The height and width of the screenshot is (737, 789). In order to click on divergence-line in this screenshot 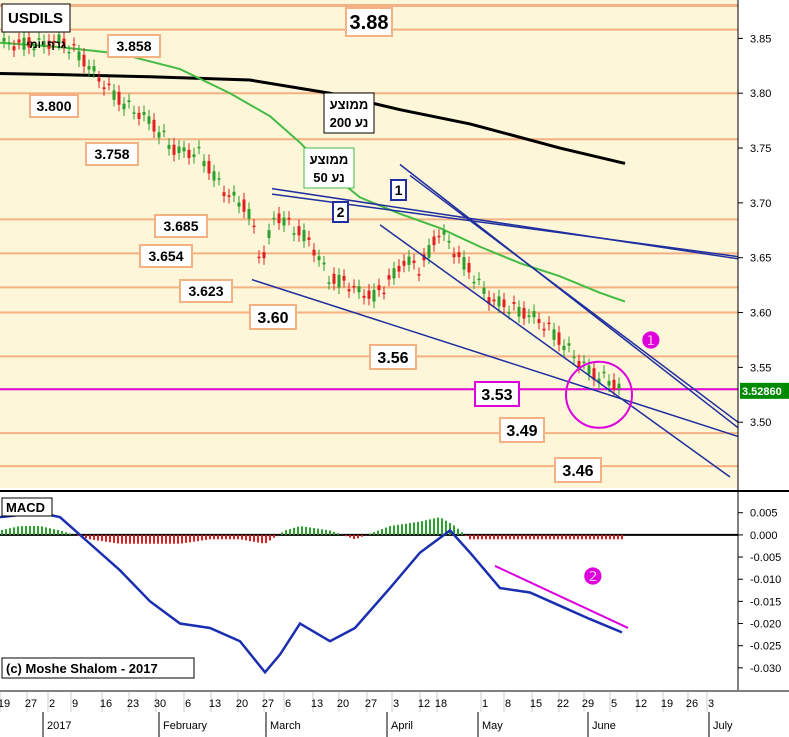, I will do `click(561, 597)`.